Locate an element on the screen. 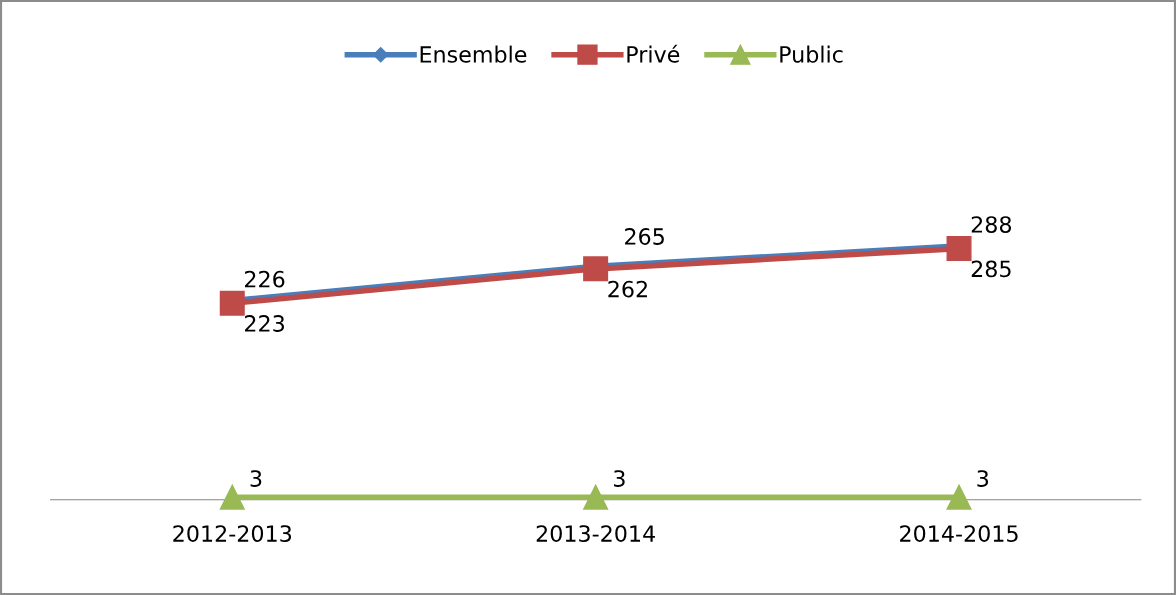  data-label: 223 is located at coordinates (265, 323).